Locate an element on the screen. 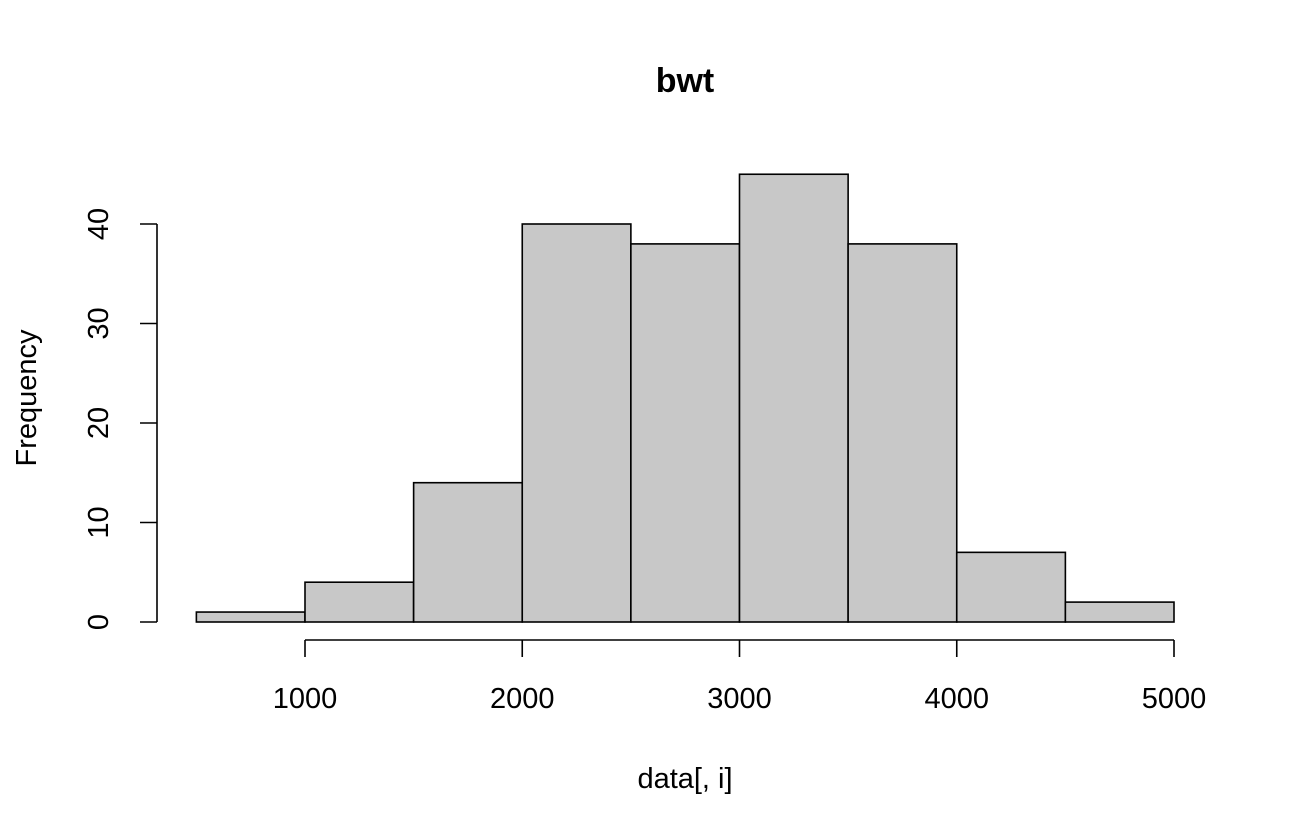 This screenshot has width=1294, height=836. y-tick-label-30: 30 is located at coordinates (99, 323).